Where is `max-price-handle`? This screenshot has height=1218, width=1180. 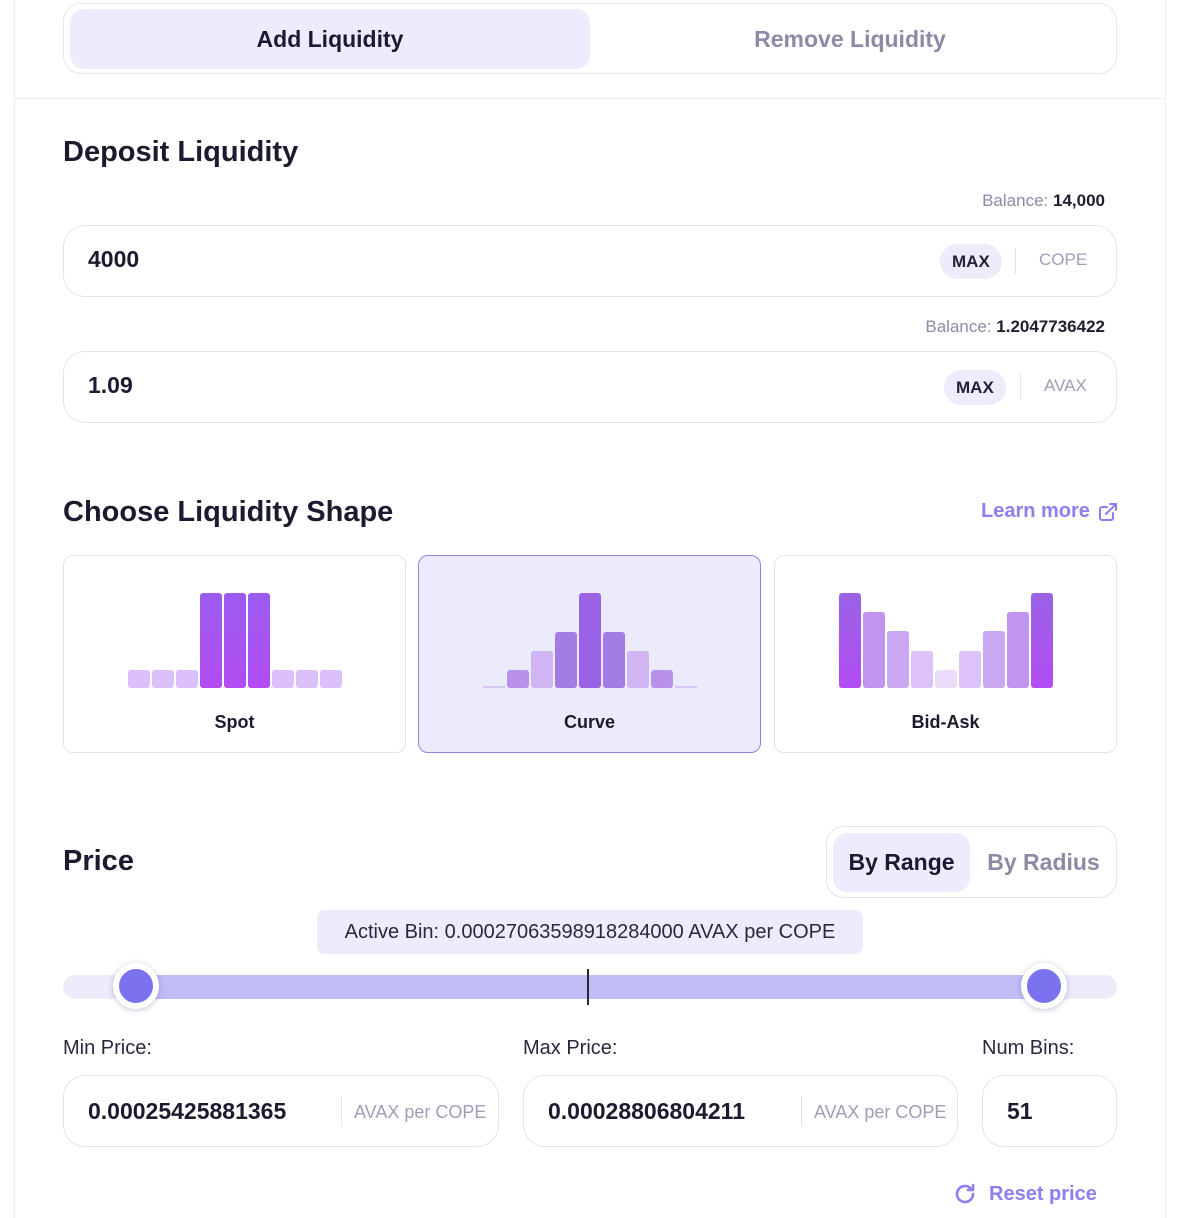 max-price-handle is located at coordinates (1044, 986).